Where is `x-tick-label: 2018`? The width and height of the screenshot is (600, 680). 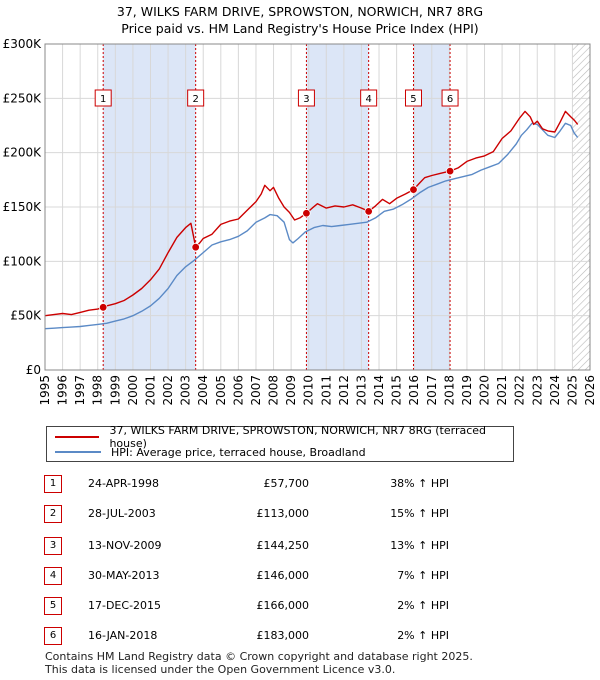
x-tick-label: 2018 is located at coordinates (449, 390).